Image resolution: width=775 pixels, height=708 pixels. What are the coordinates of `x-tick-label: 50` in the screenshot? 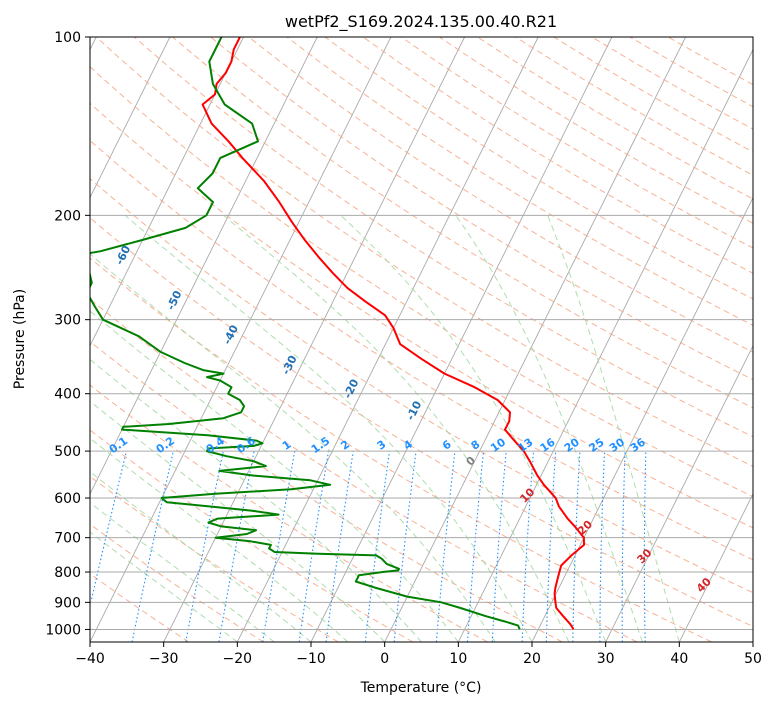 It's located at (753, 659).